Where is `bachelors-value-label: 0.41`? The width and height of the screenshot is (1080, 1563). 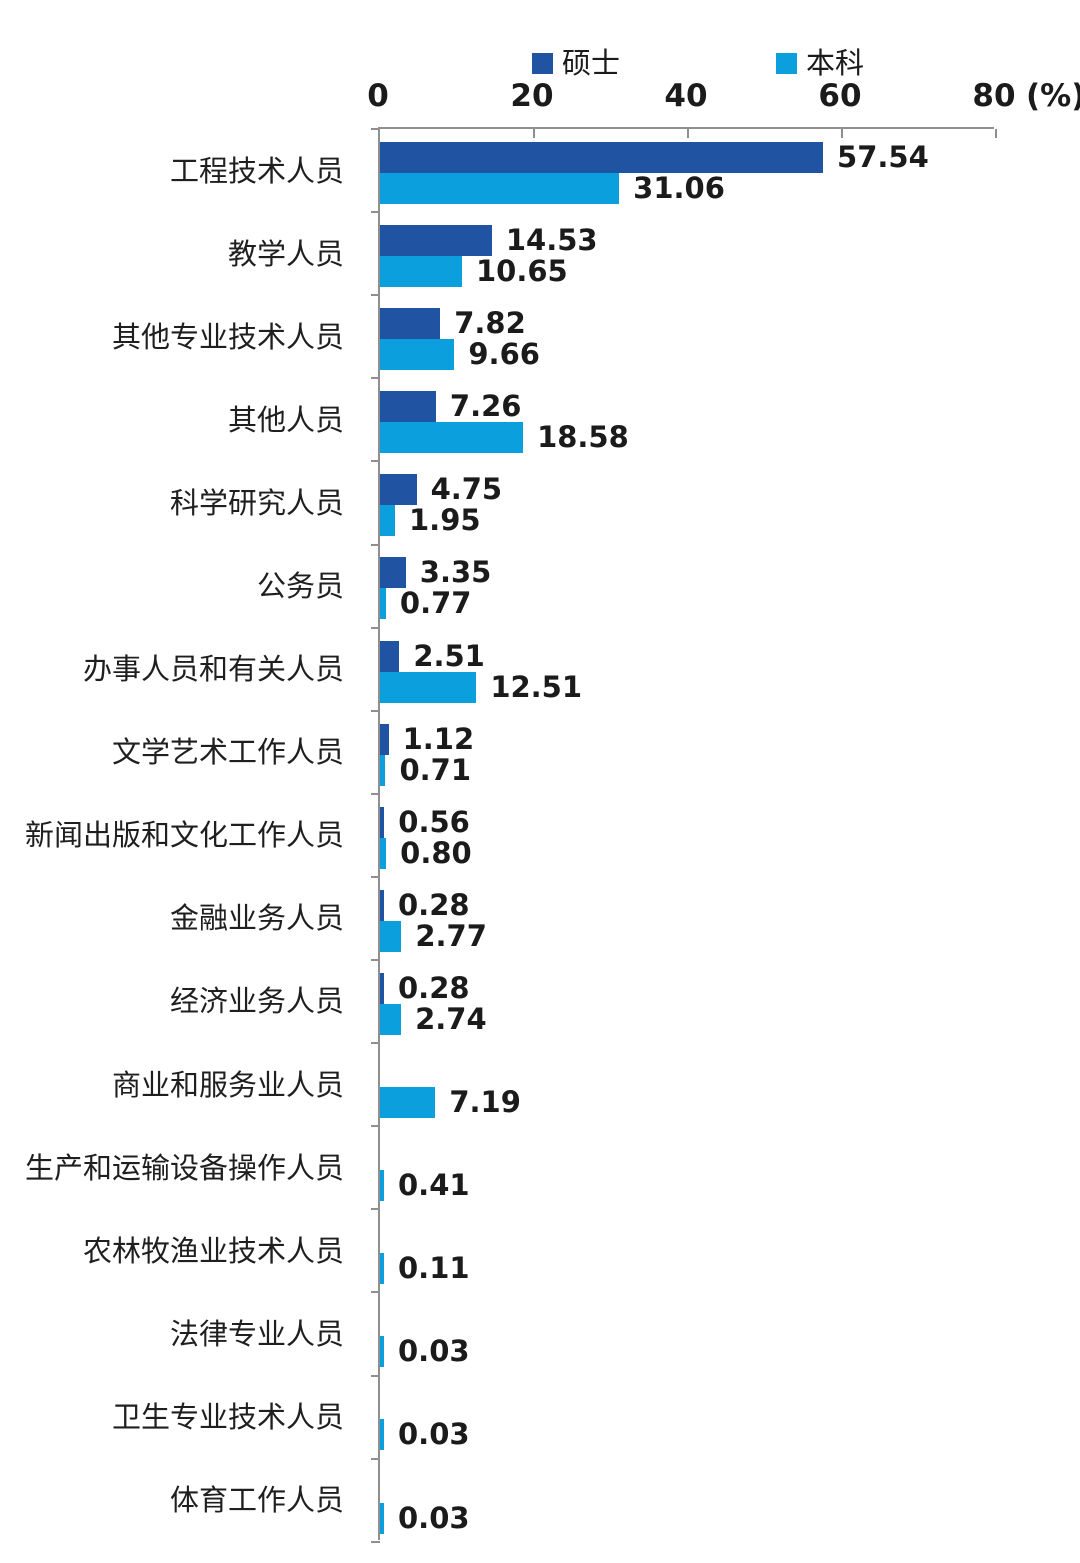
bachelors-value-label: 0.41 is located at coordinates (434, 1185).